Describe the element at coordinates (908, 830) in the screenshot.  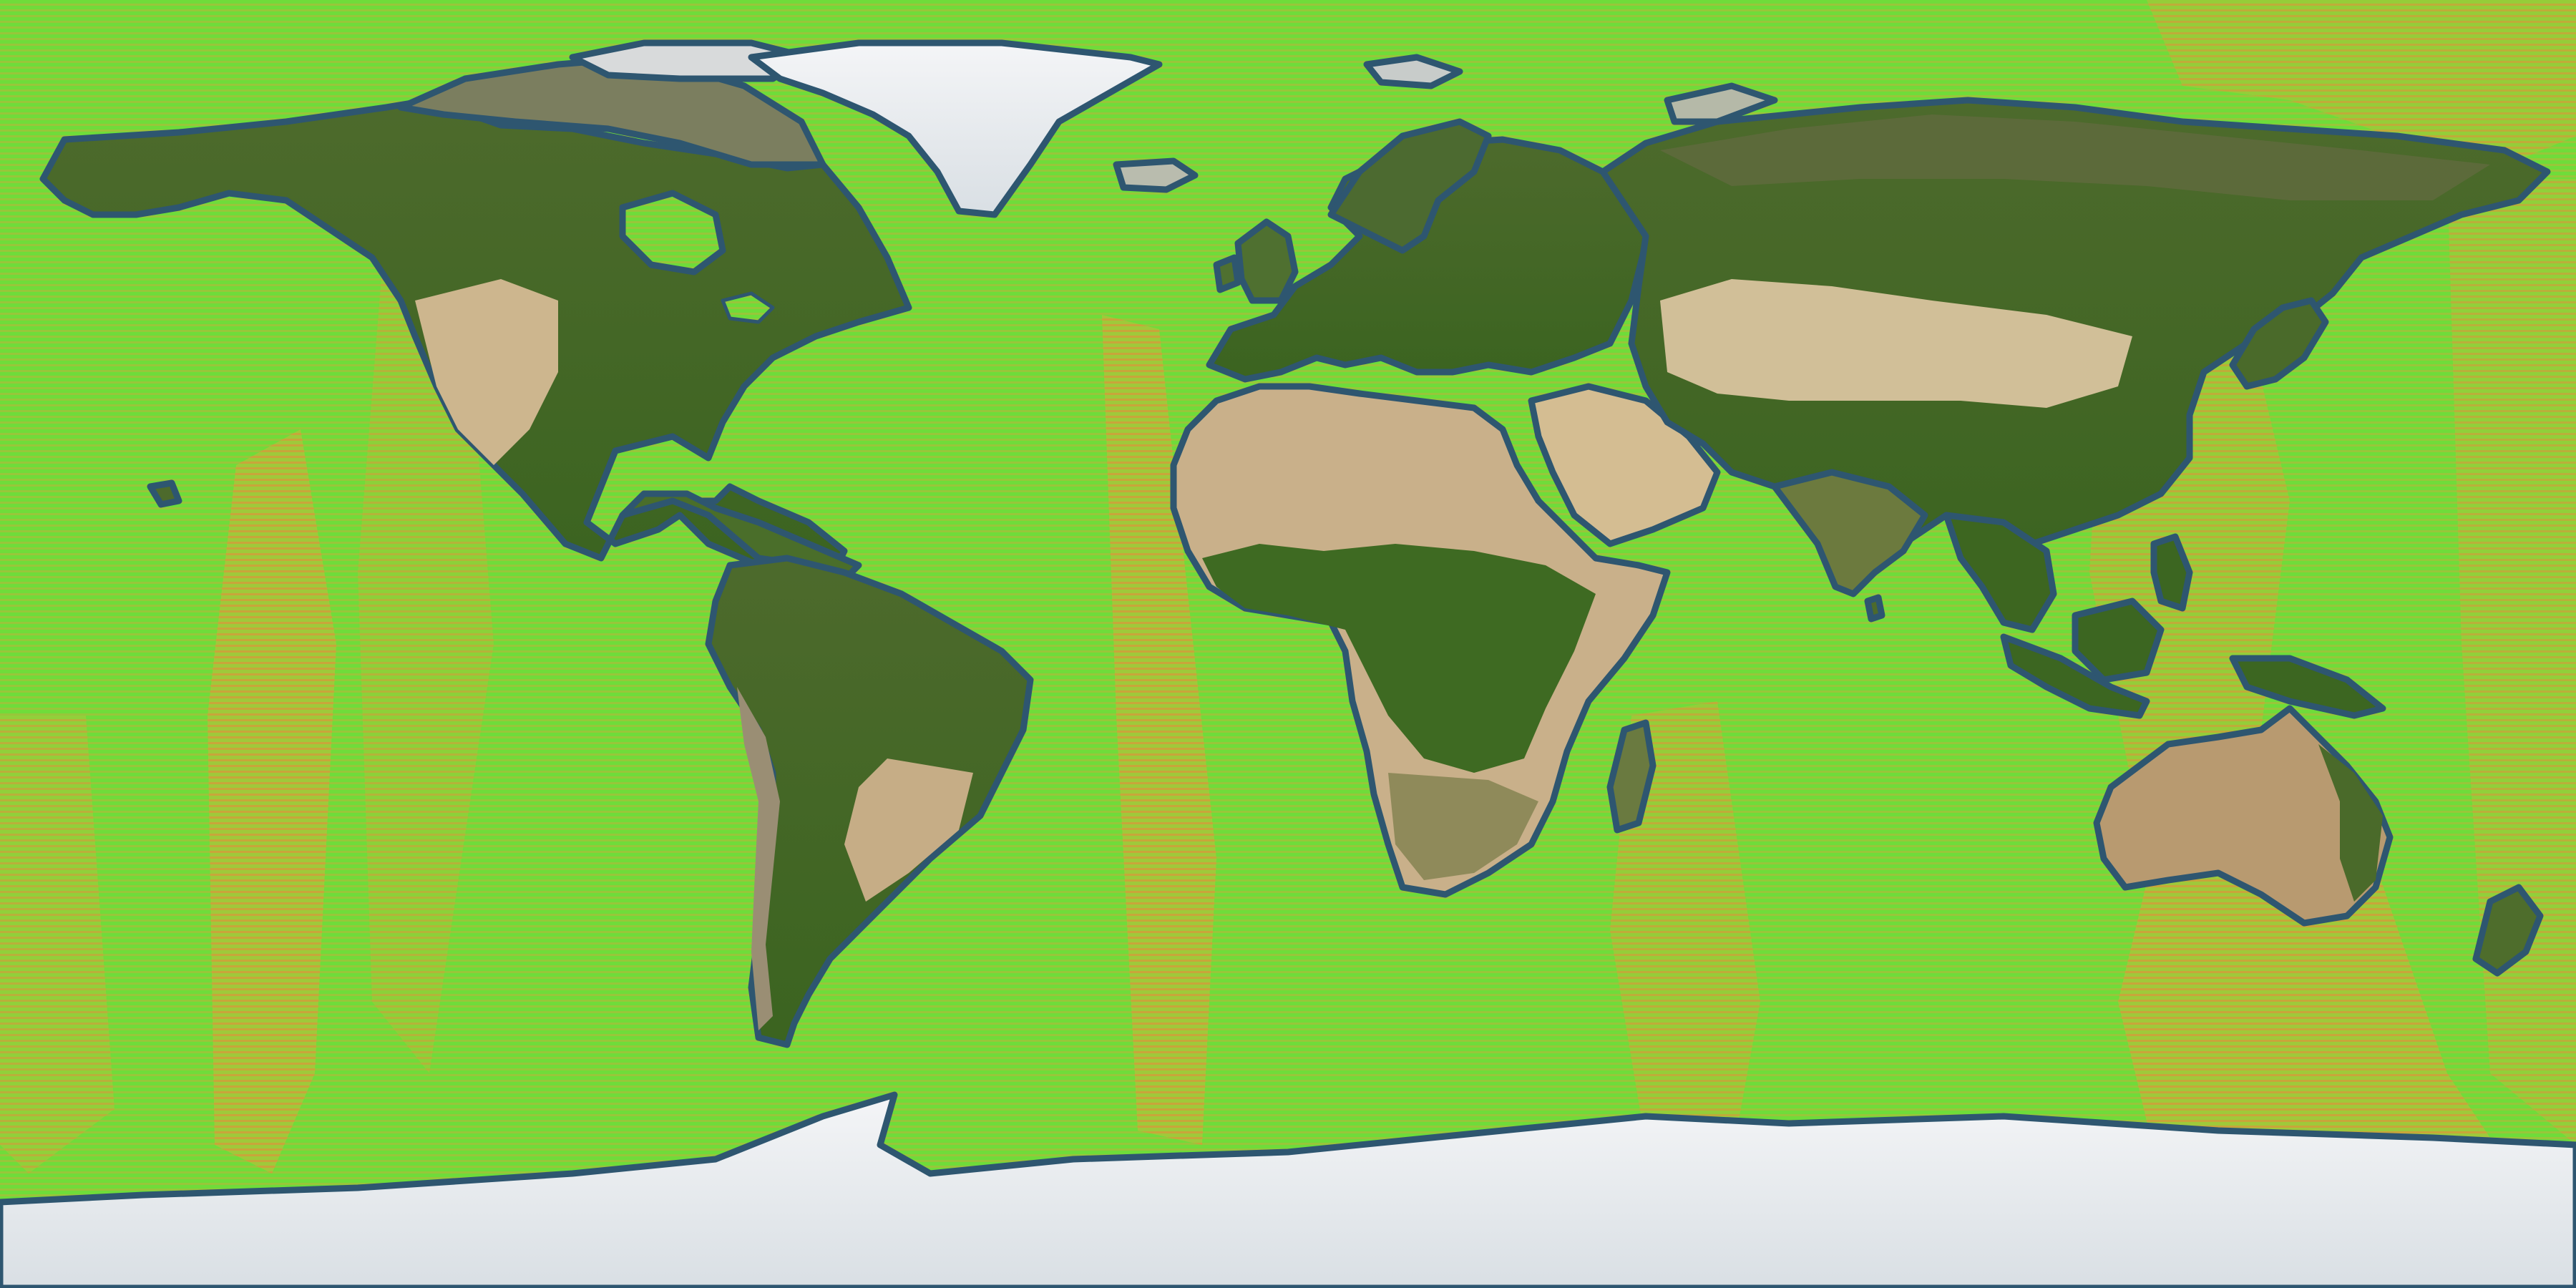
I see `land-desert-south-america` at that location.